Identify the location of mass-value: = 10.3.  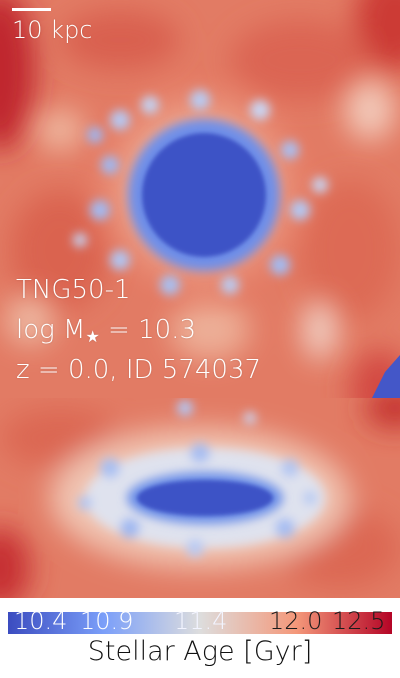
(147, 330).